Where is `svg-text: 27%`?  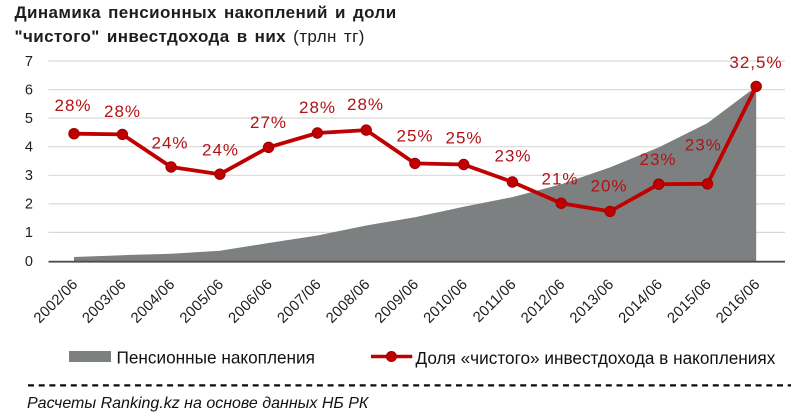 svg-text: 27% is located at coordinates (268, 122).